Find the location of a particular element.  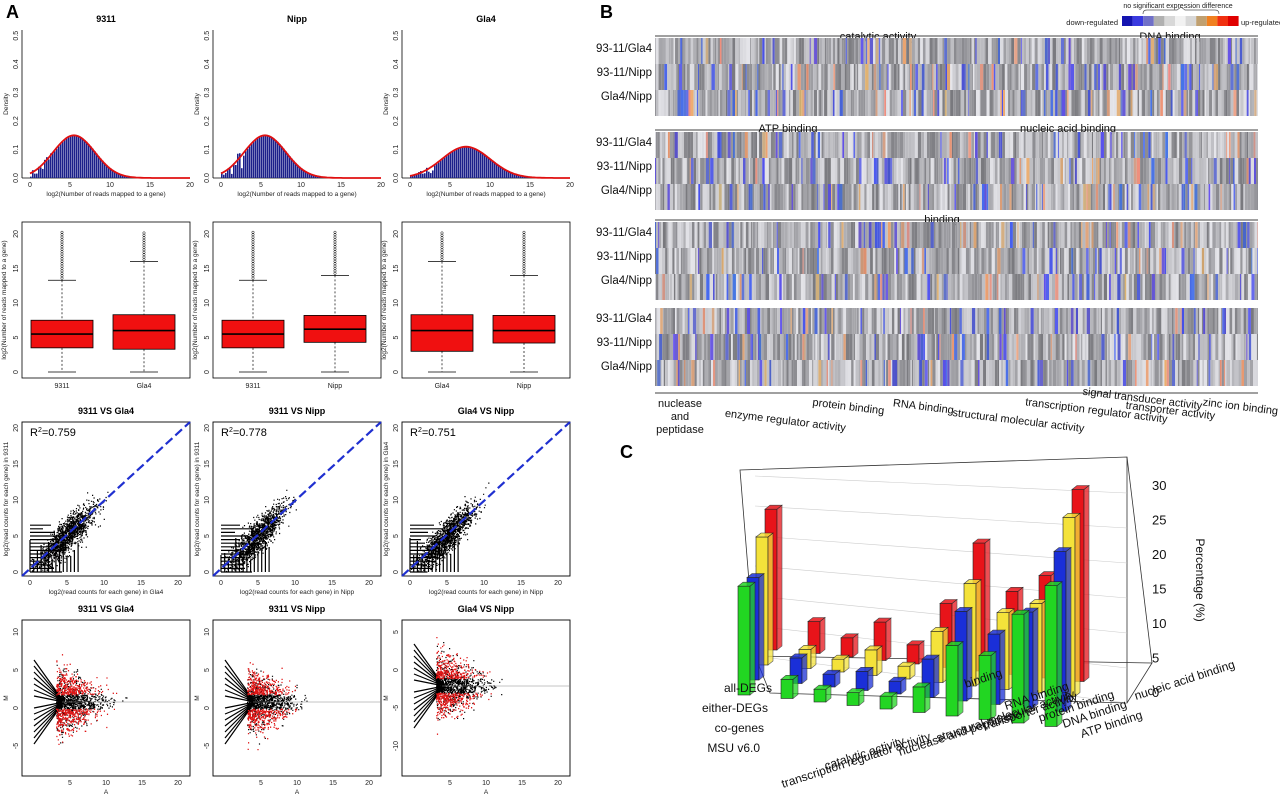

comparison-row-label: Gla4/Nipp is located at coordinates (626, 281).